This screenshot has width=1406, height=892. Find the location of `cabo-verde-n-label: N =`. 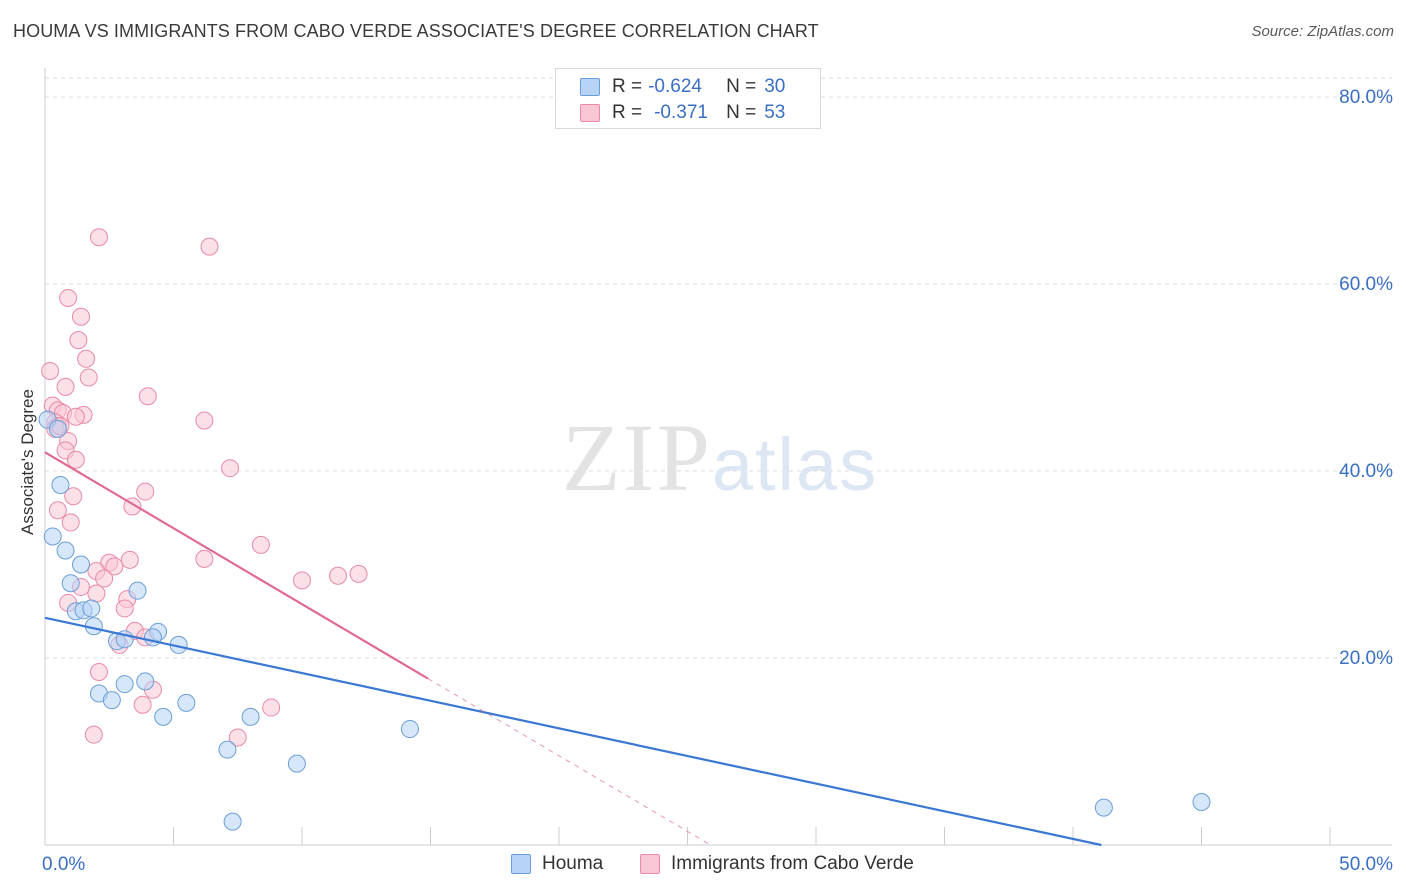

cabo-verde-n-label: N = is located at coordinates (741, 112).